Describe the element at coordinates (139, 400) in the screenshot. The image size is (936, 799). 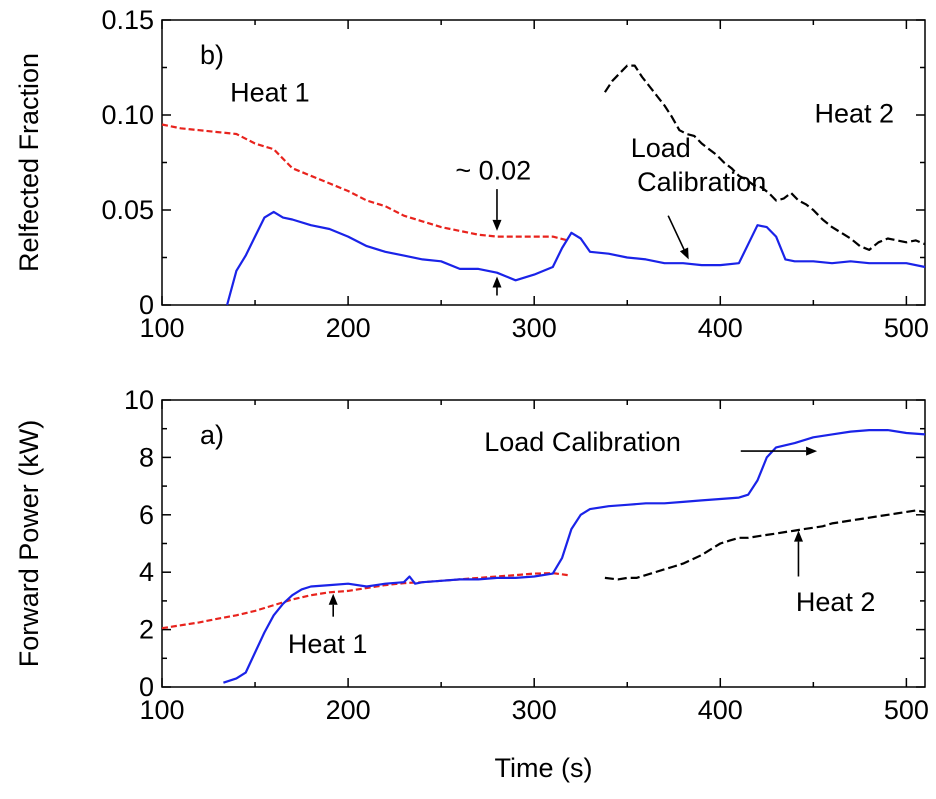
I see `y-tick-label: 10` at that location.